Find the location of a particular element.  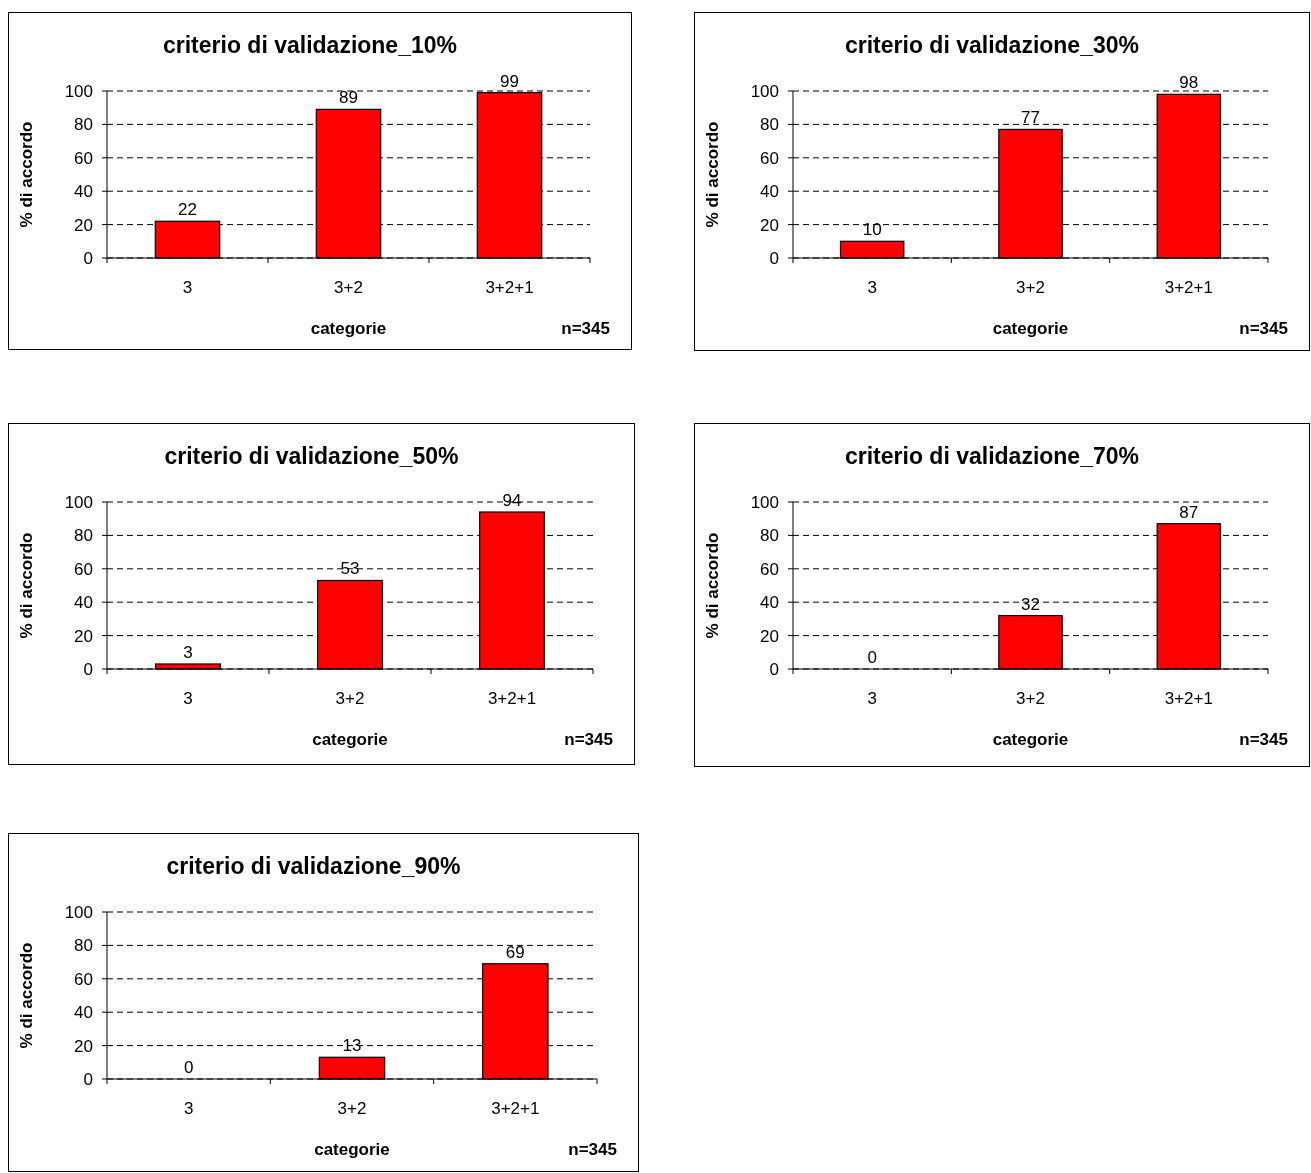

data-label: 94 is located at coordinates (512, 501).